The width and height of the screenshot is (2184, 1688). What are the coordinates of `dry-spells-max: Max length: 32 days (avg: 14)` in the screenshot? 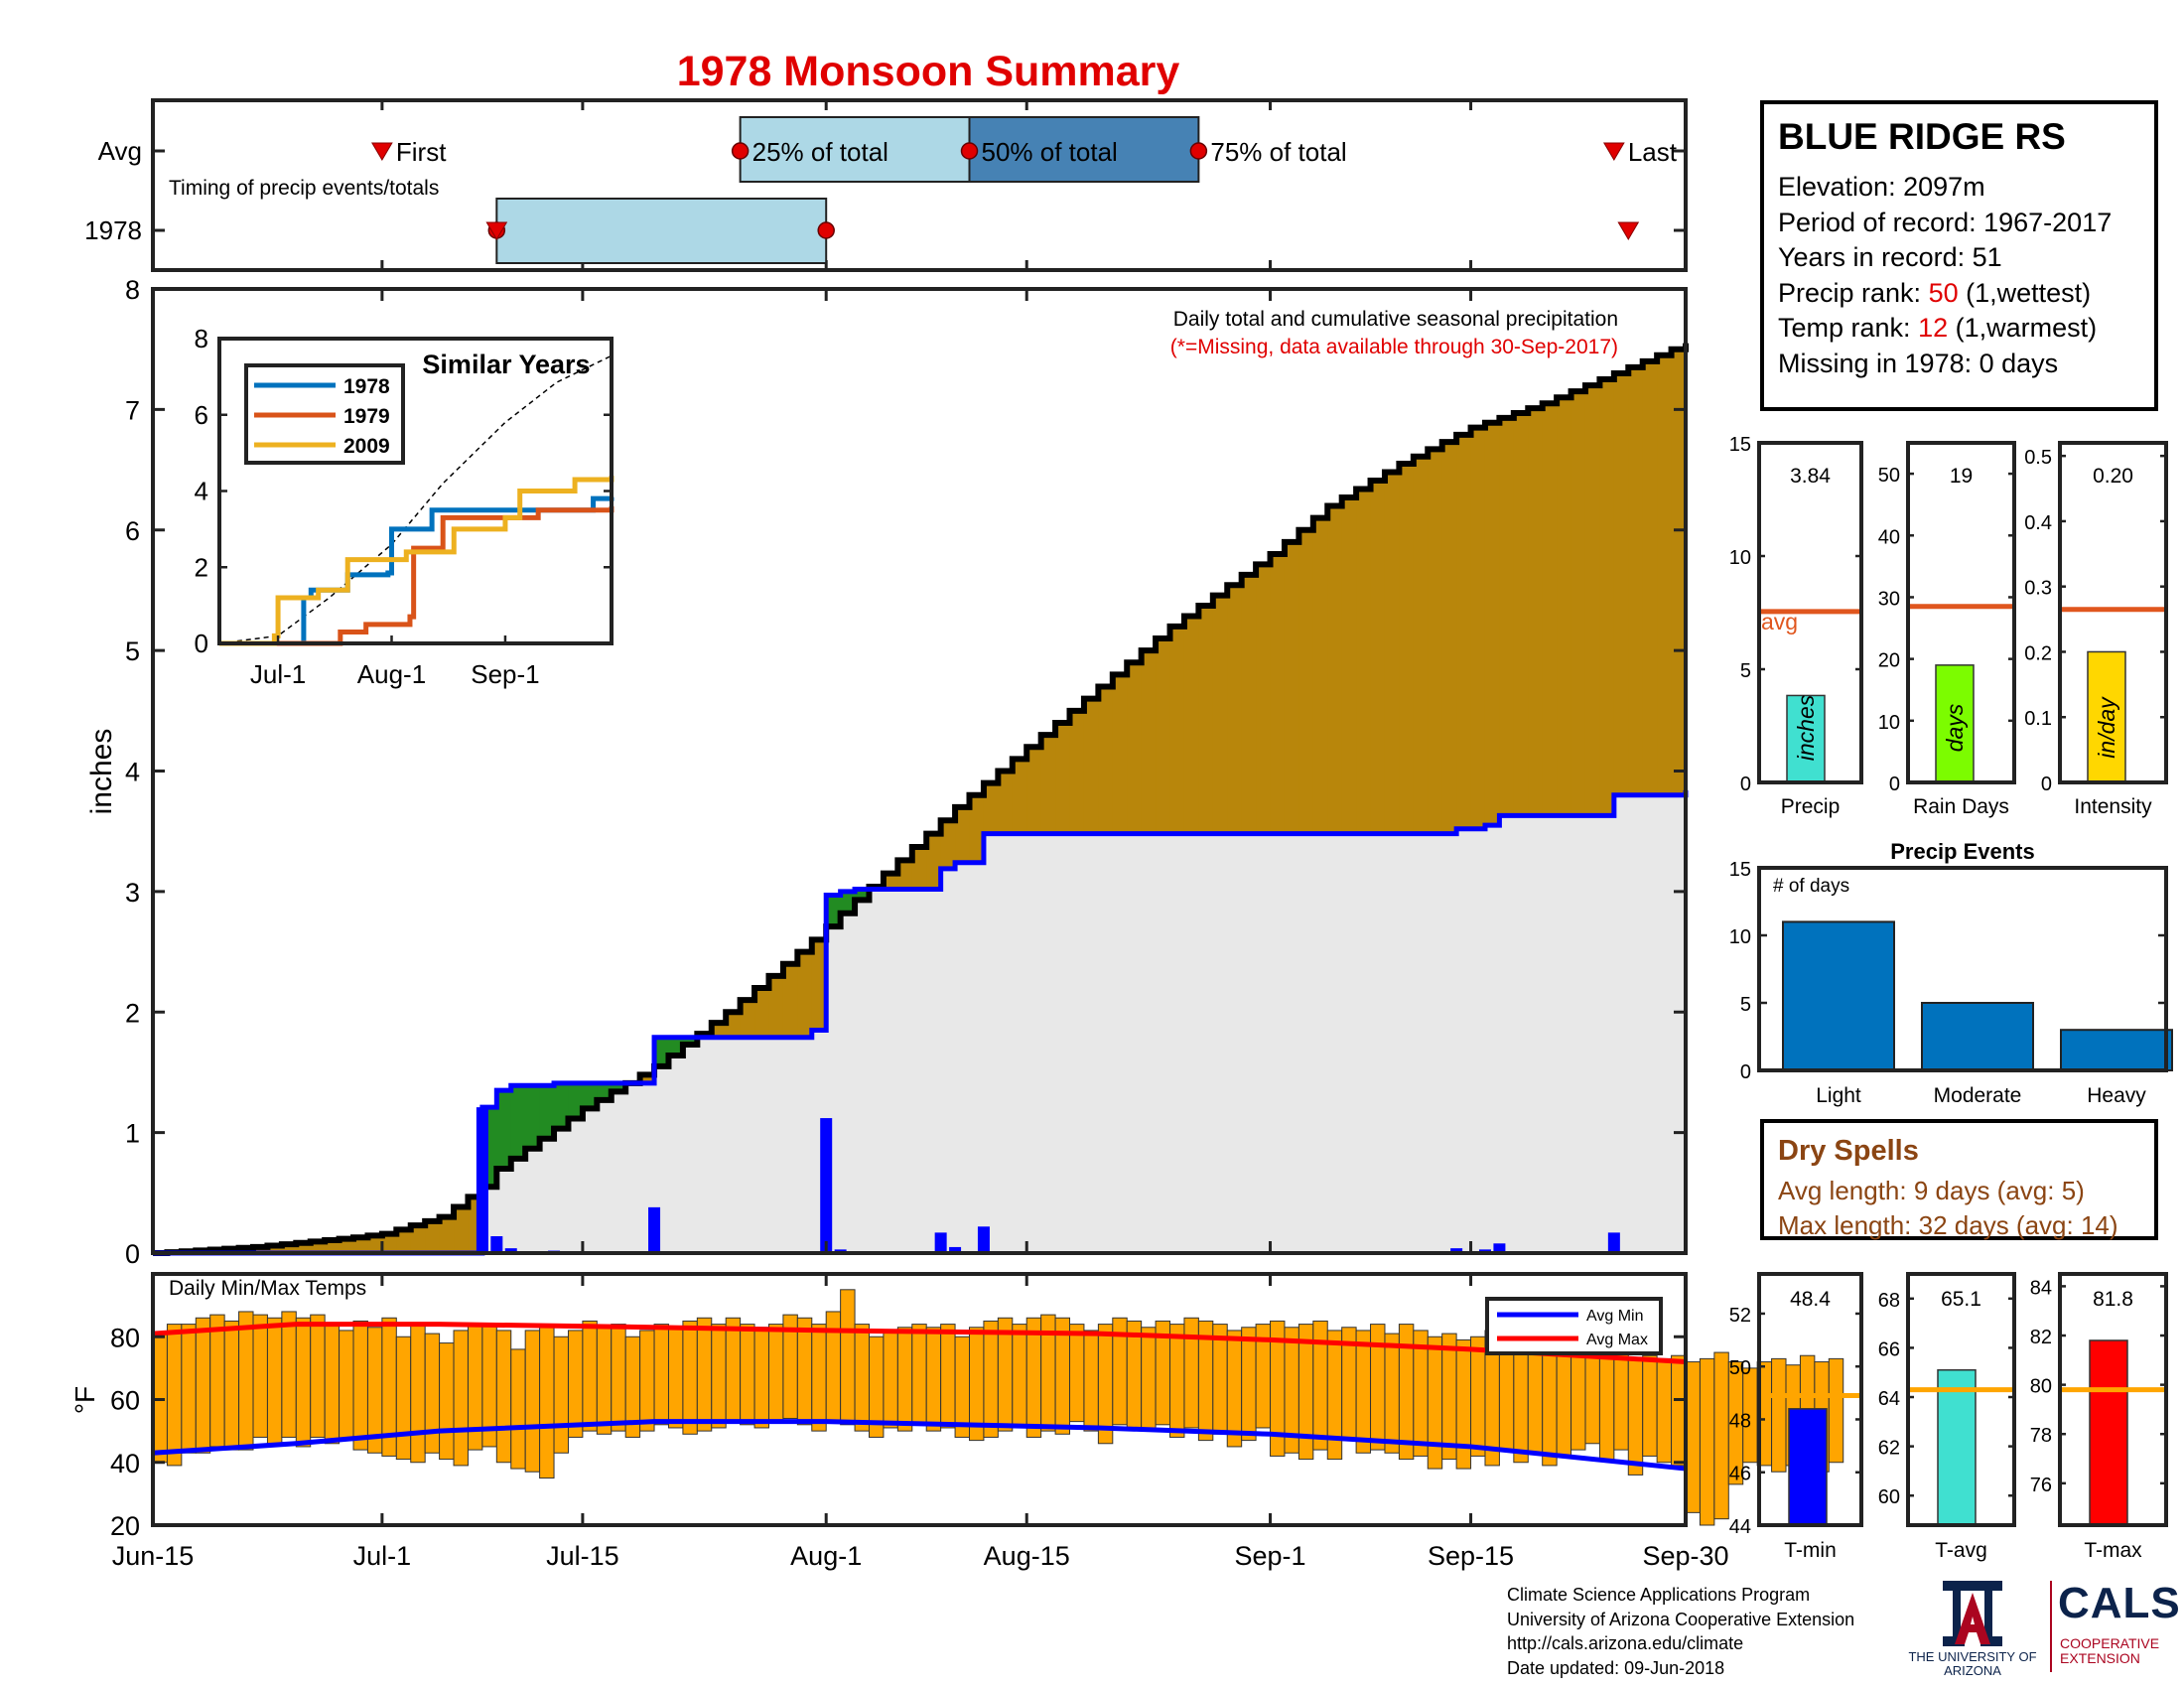 It's located at (1948, 1225).